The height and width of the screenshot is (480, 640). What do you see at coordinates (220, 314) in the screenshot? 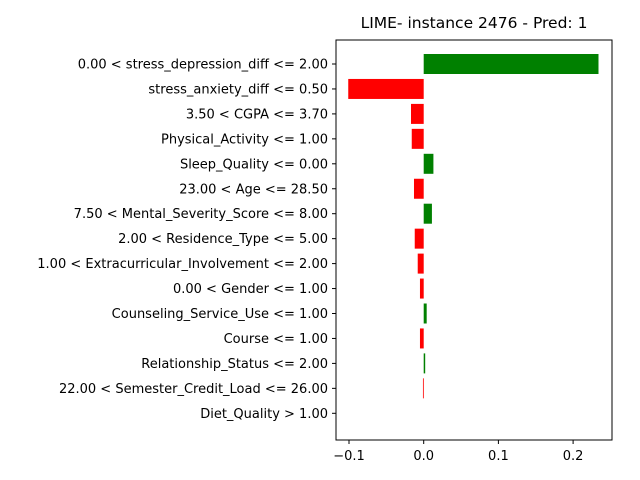
I see `y-tick-label: Counseling_Service_Use <= 1.00` at bounding box center [220, 314].